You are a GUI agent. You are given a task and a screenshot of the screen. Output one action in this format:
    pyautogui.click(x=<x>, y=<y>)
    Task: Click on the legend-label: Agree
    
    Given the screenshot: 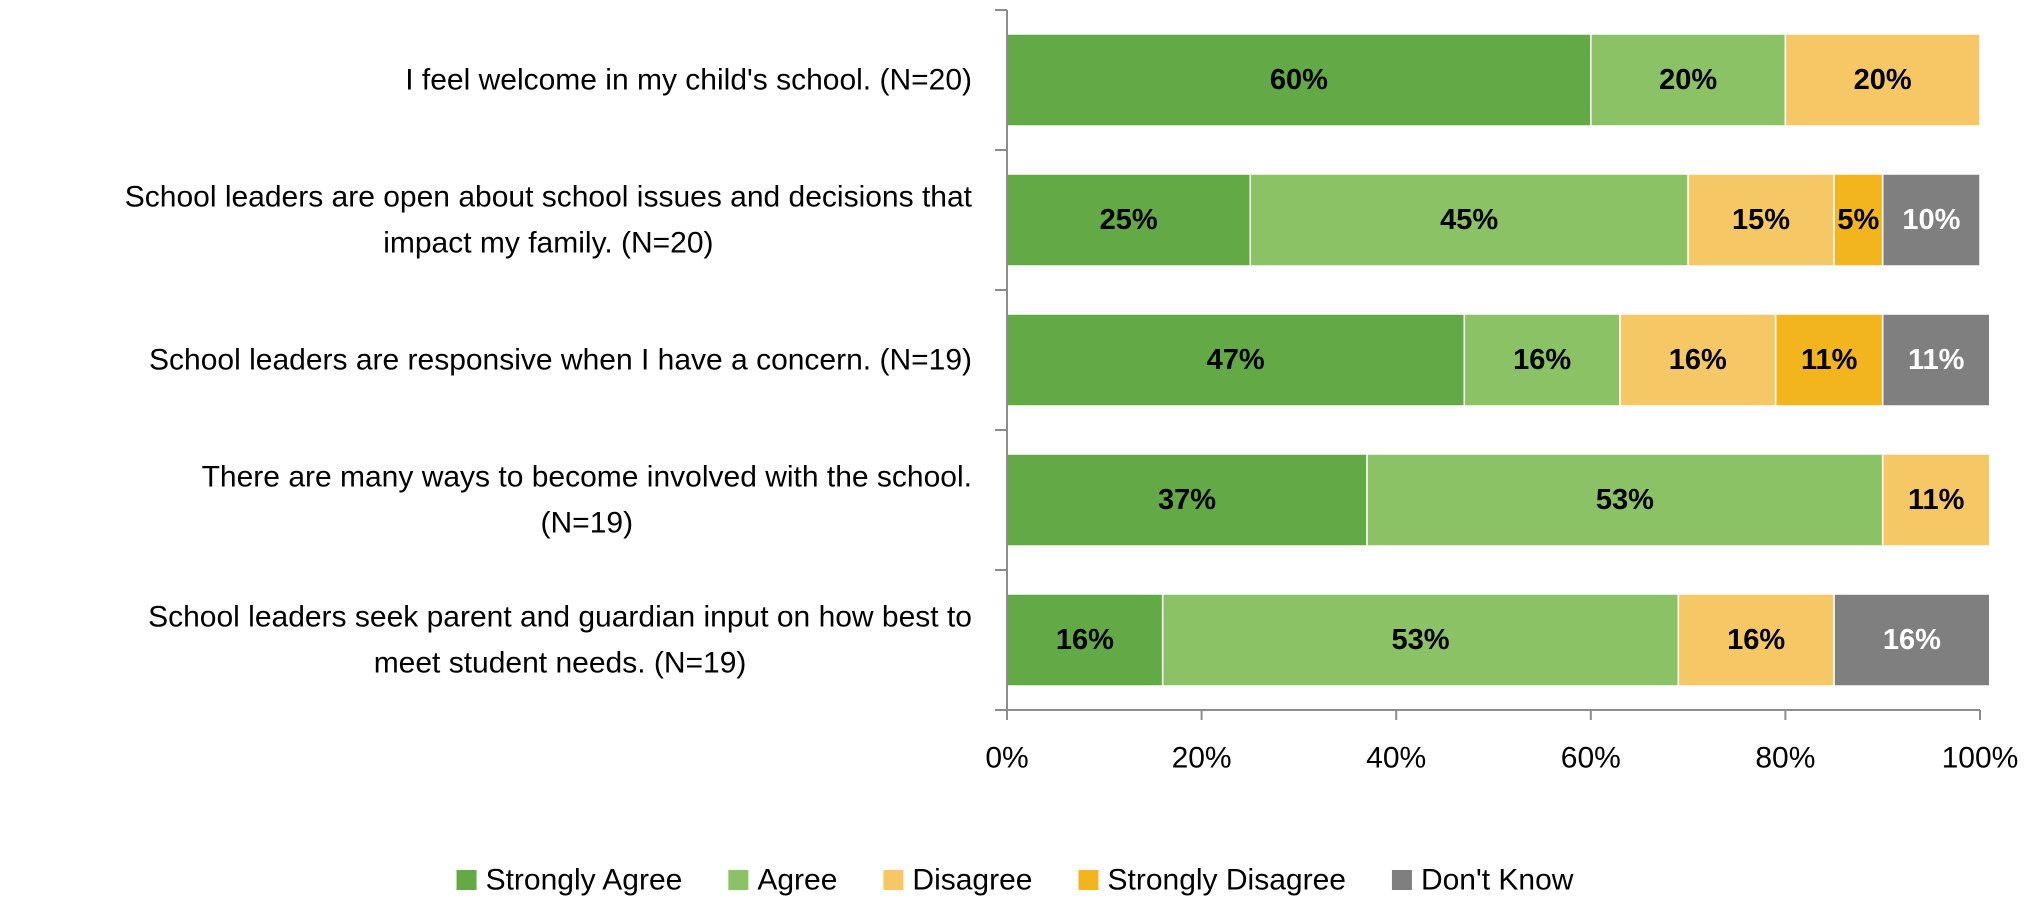 What is the action you would take?
    pyautogui.click(x=797, y=880)
    